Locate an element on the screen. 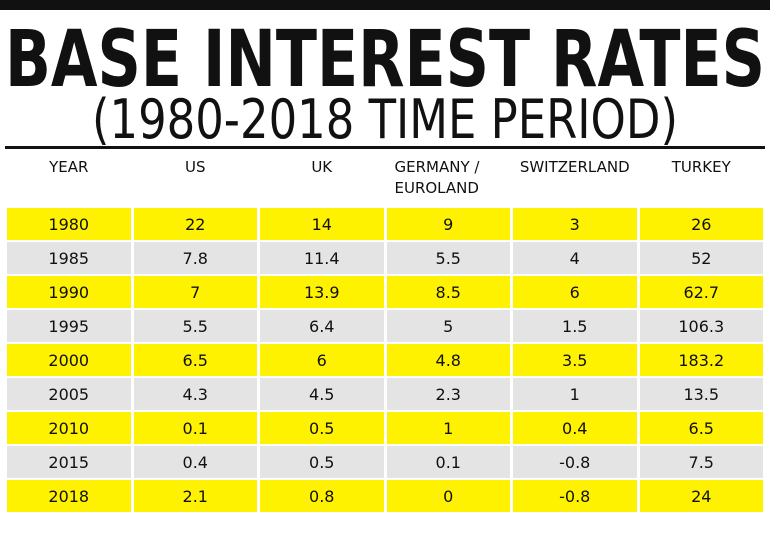 The image size is (770, 539). table-cell: 8.5 is located at coordinates (448, 292).